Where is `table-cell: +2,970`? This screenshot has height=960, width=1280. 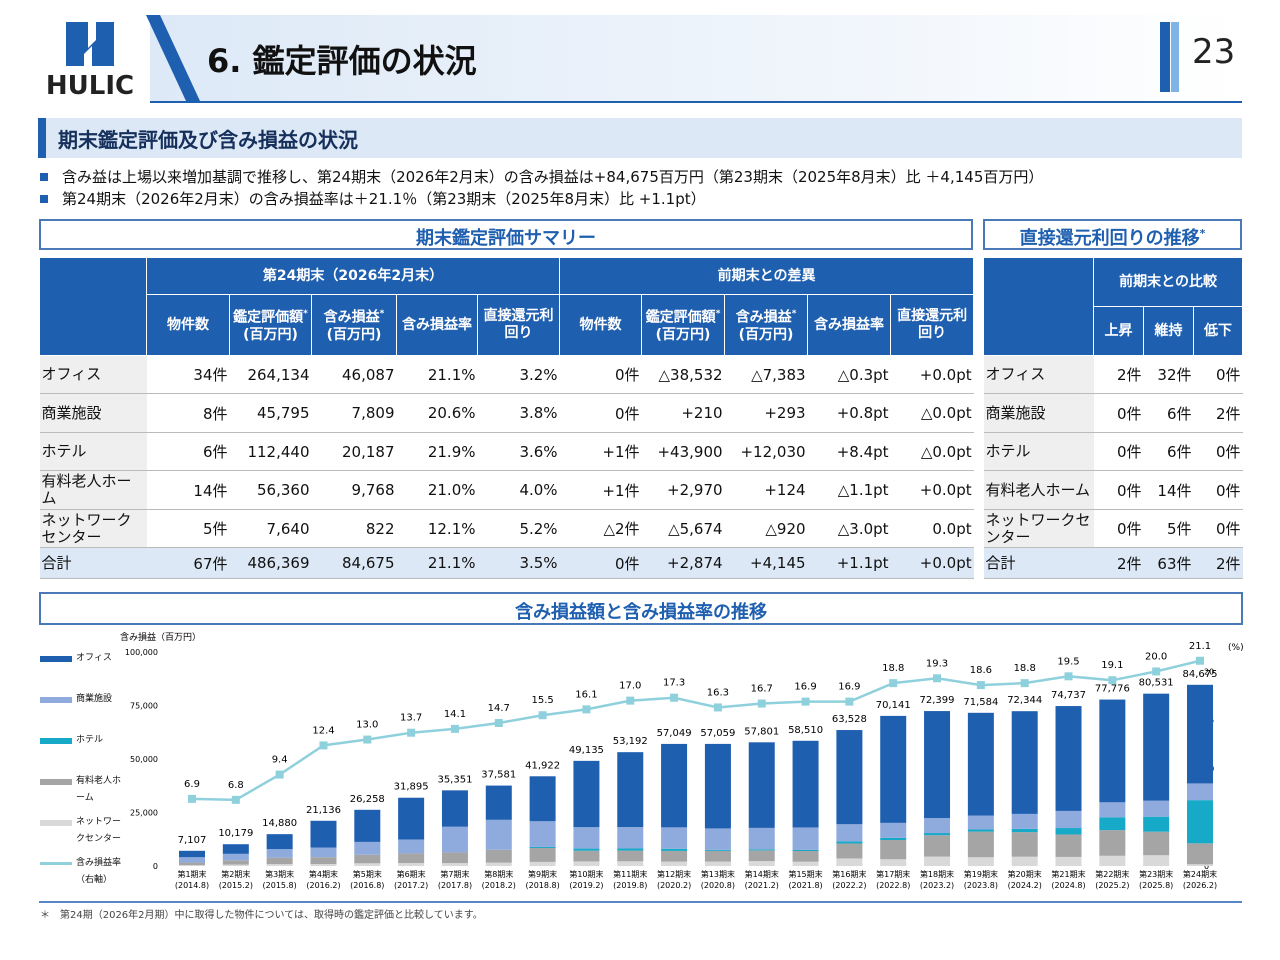
table-cell: +2,970 is located at coordinates (683, 490).